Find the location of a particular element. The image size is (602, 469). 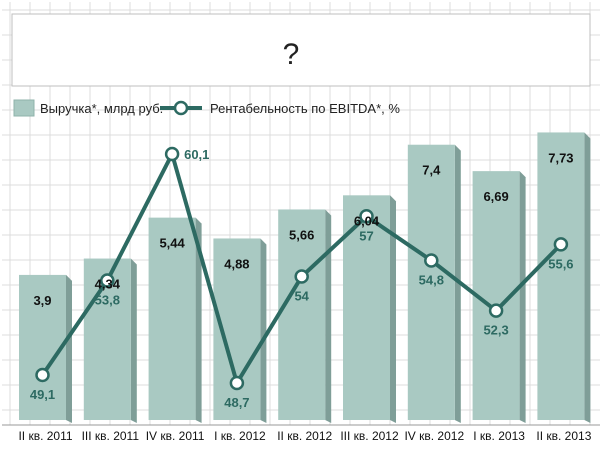

bar-value-label: 7,73 is located at coordinates (560, 157).